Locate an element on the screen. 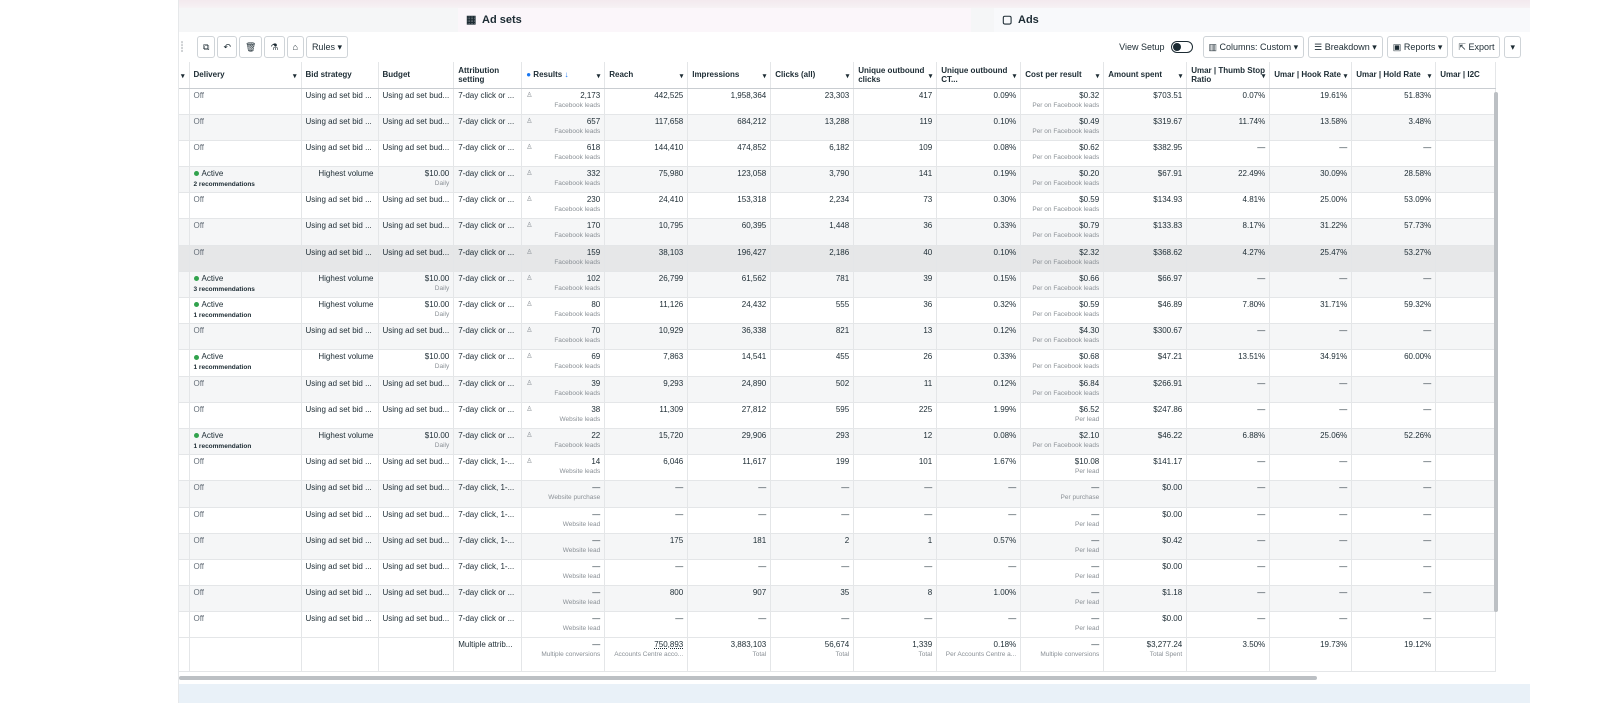  tag-button: ⌂ is located at coordinates (295, 47).